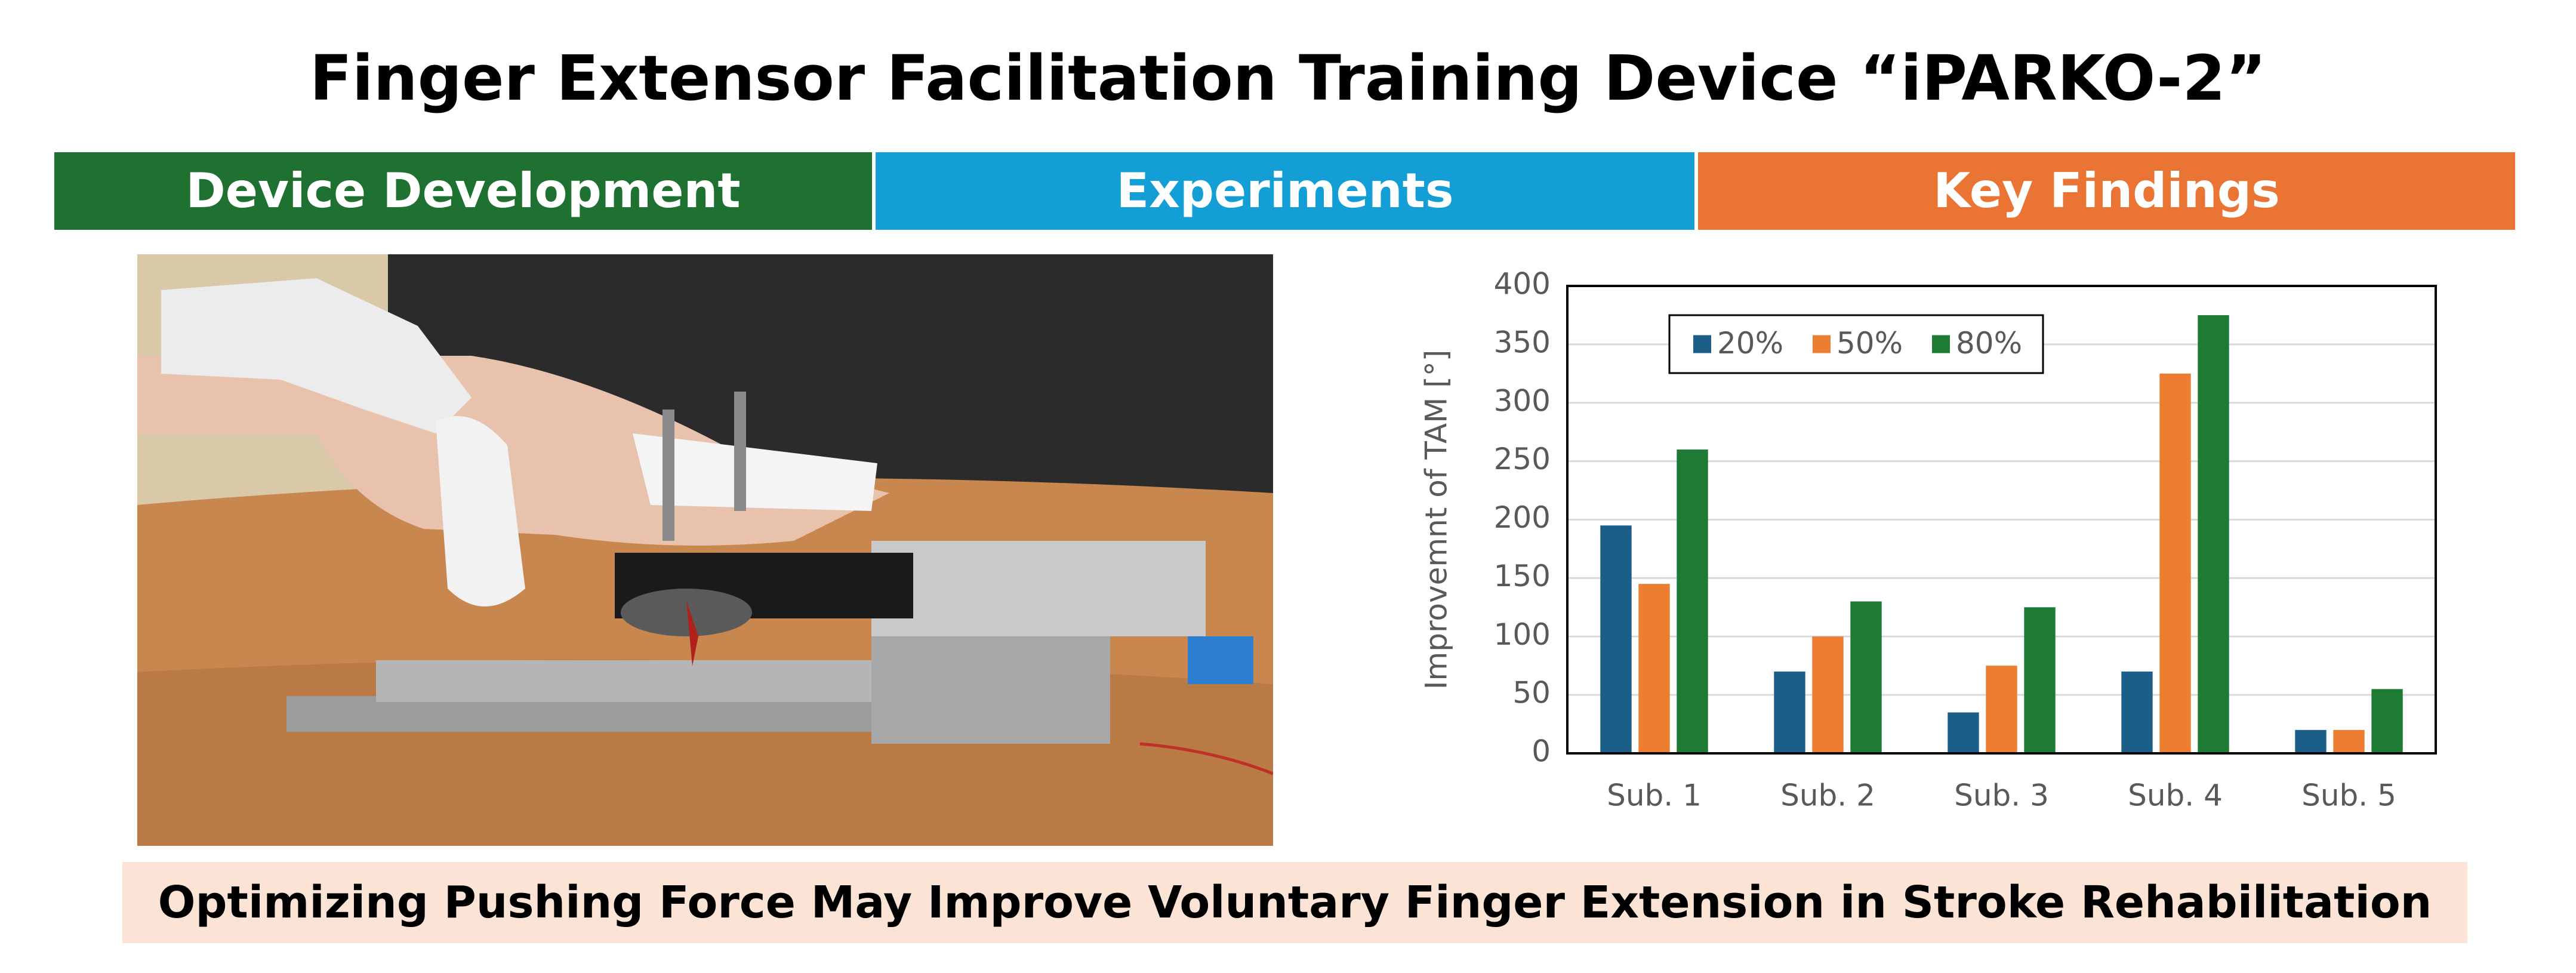 This screenshot has width=2576, height=973. Describe the element at coordinates (1522, 576) in the screenshot. I see `y-tick-label: 150` at that location.